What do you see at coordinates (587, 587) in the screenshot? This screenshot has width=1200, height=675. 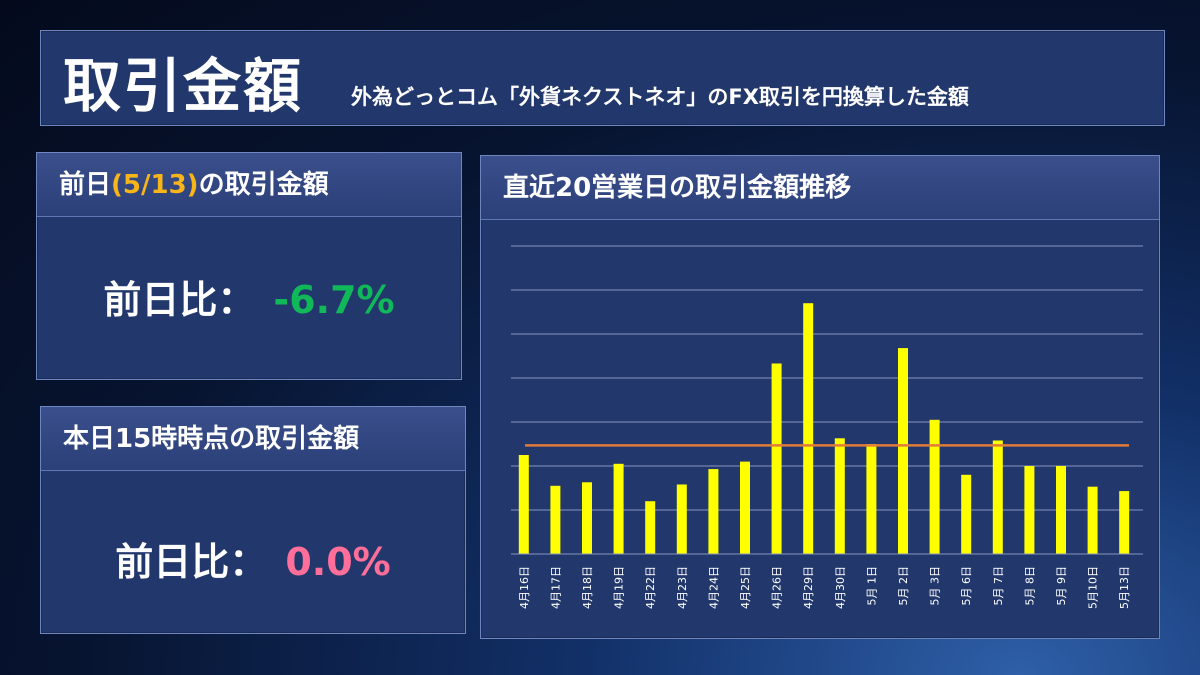 I see `x-tick-label: 4月18日` at bounding box center [587, 587].